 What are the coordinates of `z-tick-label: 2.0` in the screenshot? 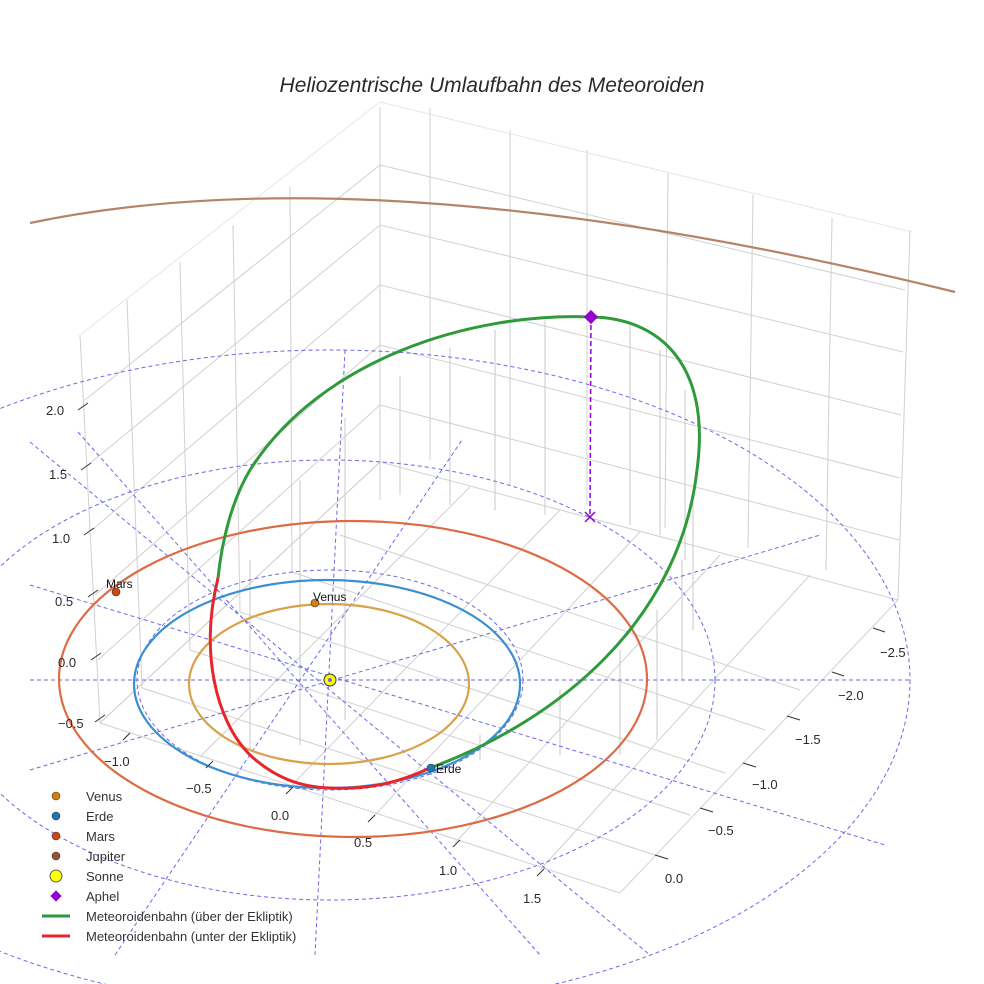 It's located at (55, 410).